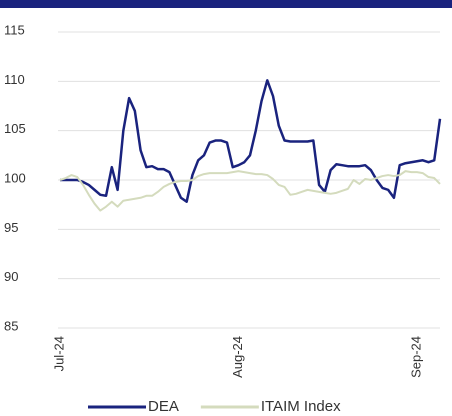 The height and width of the screenshot is (416, 452). What do you see at coordinates (250, 191) in the screenshot?
I see `series-line` at bounding box center [250, 191].